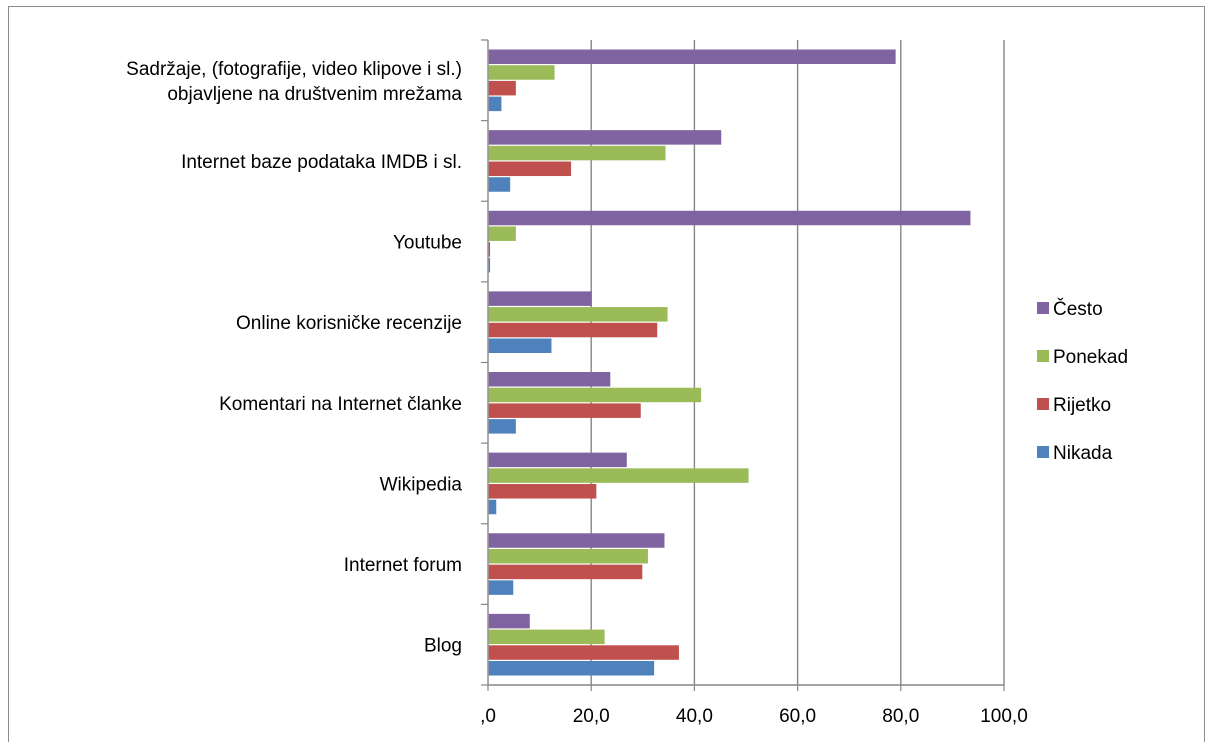 This screenshot has height=742, width=1207. I want to click on bar-ponekad-wikipedia, so click(618, 475).